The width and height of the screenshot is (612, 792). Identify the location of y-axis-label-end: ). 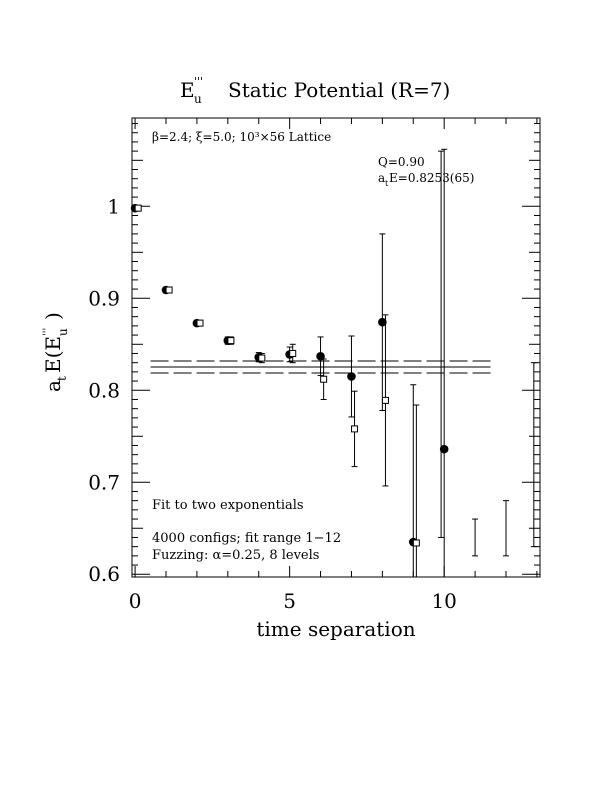
(53, 316).